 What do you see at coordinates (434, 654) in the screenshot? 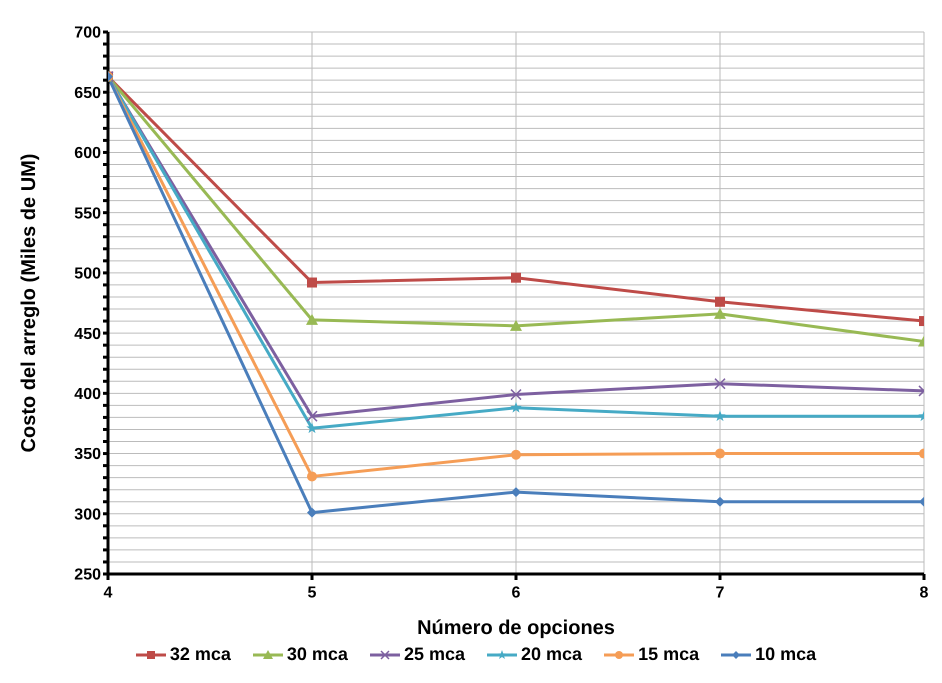
I see `legend-label: 25 mca` at bounding box center [434, 654].